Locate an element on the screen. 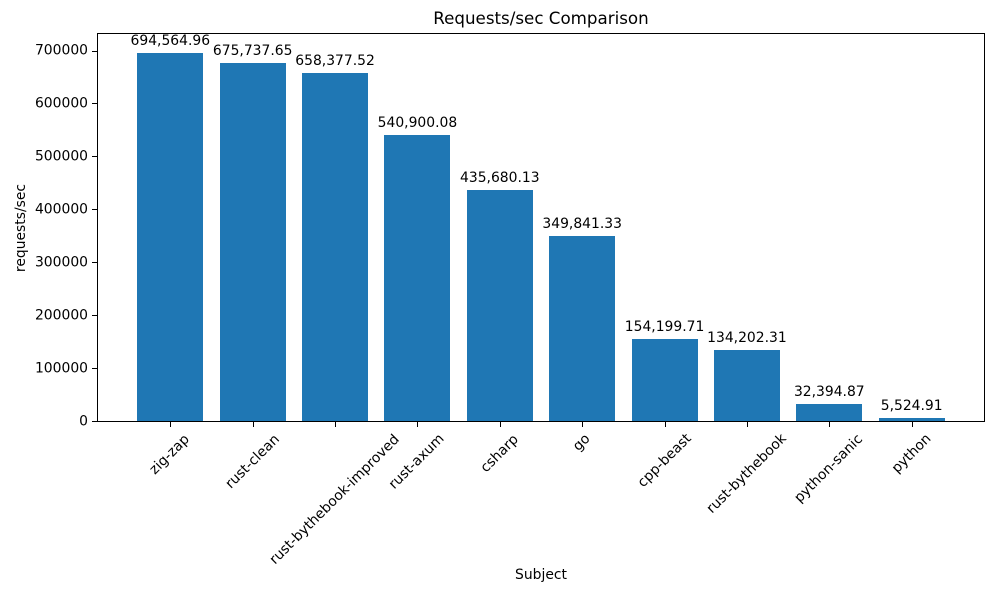 The width and height of the screenshot is (1000, 600). bar-rust-axum is located at coordinates (417, 277).